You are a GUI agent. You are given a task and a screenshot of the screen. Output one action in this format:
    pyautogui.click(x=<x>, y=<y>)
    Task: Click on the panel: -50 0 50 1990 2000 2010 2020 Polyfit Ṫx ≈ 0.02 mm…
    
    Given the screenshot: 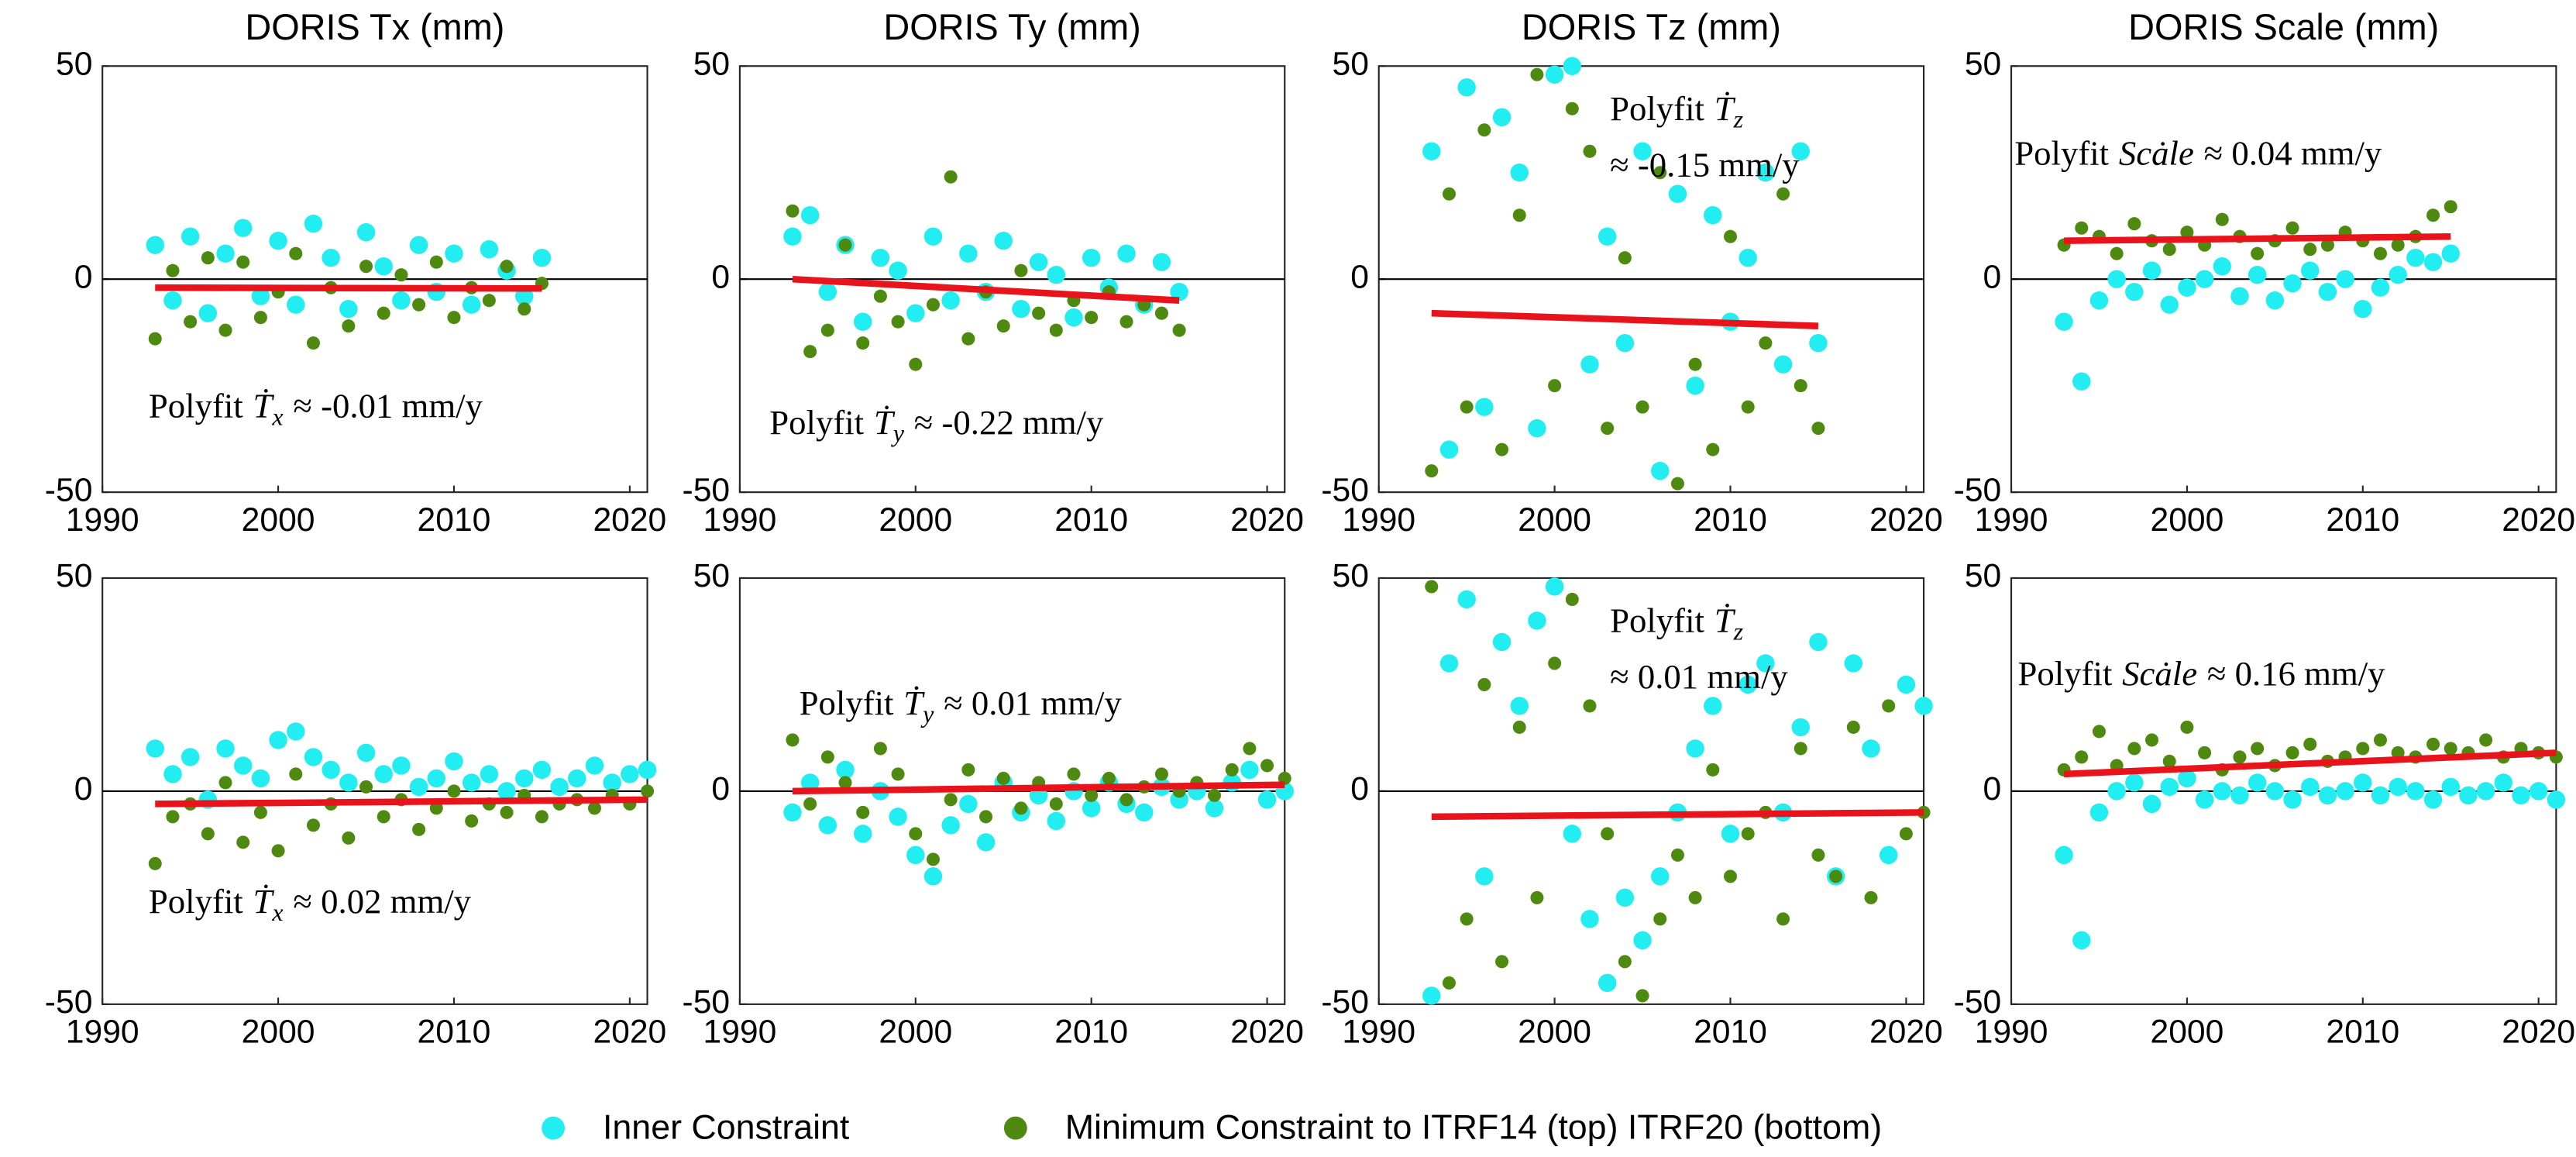 What is the action you would take?
    pyautogui.click(x=355, y=803)
    